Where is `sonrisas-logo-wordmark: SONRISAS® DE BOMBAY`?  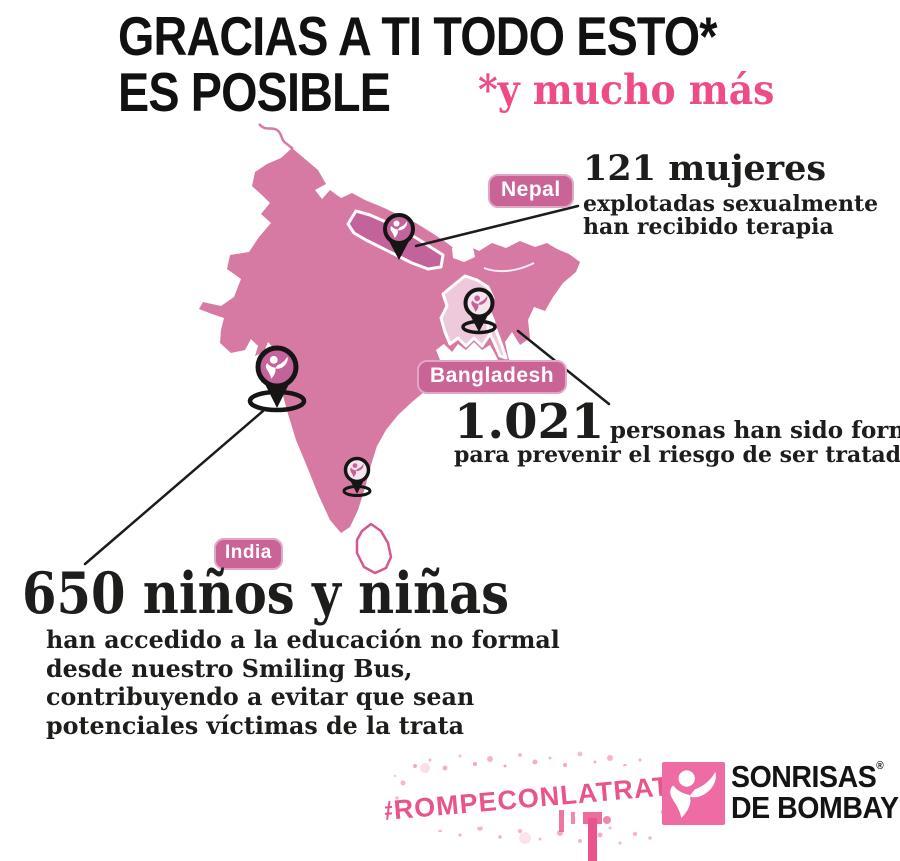 sonrisas-logo-wordmark: SONRISAS® DE BOMBAY is located at coordinates (815, 792).